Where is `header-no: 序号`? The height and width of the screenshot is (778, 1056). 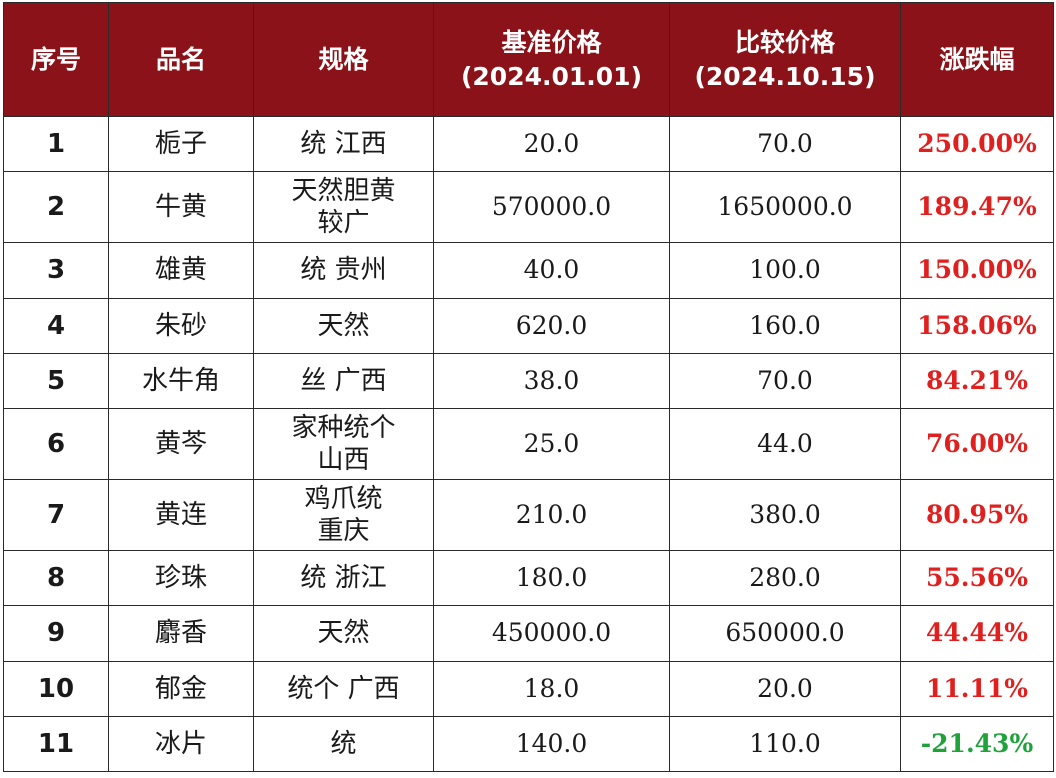 header-no: 序号 is located at coordinates (56, 59).